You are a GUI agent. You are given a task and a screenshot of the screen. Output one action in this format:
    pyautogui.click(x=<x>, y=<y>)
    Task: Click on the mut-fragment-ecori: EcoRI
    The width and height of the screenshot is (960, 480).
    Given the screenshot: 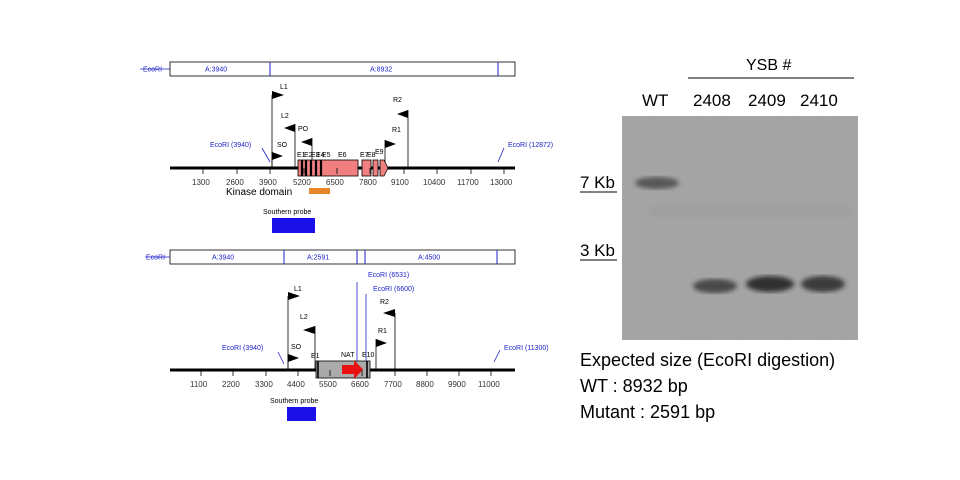 What is the action you would take?
    pyautogui.click(x=155, y=258)
    